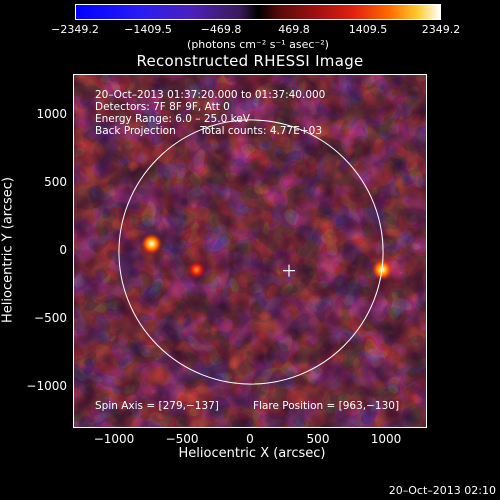 The width and height of the screenshot is (500, 500). What do you see at coordinates (51, 114) in the screenshot?
I see `y-tick-label: 1000` at bounding box center [51, 114].